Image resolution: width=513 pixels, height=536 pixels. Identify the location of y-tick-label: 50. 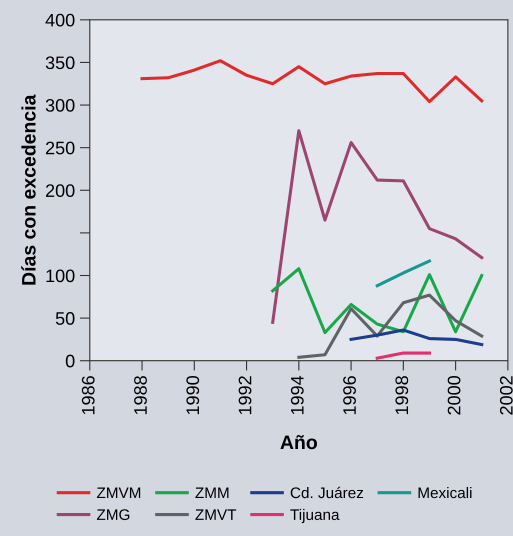
(65, 318).